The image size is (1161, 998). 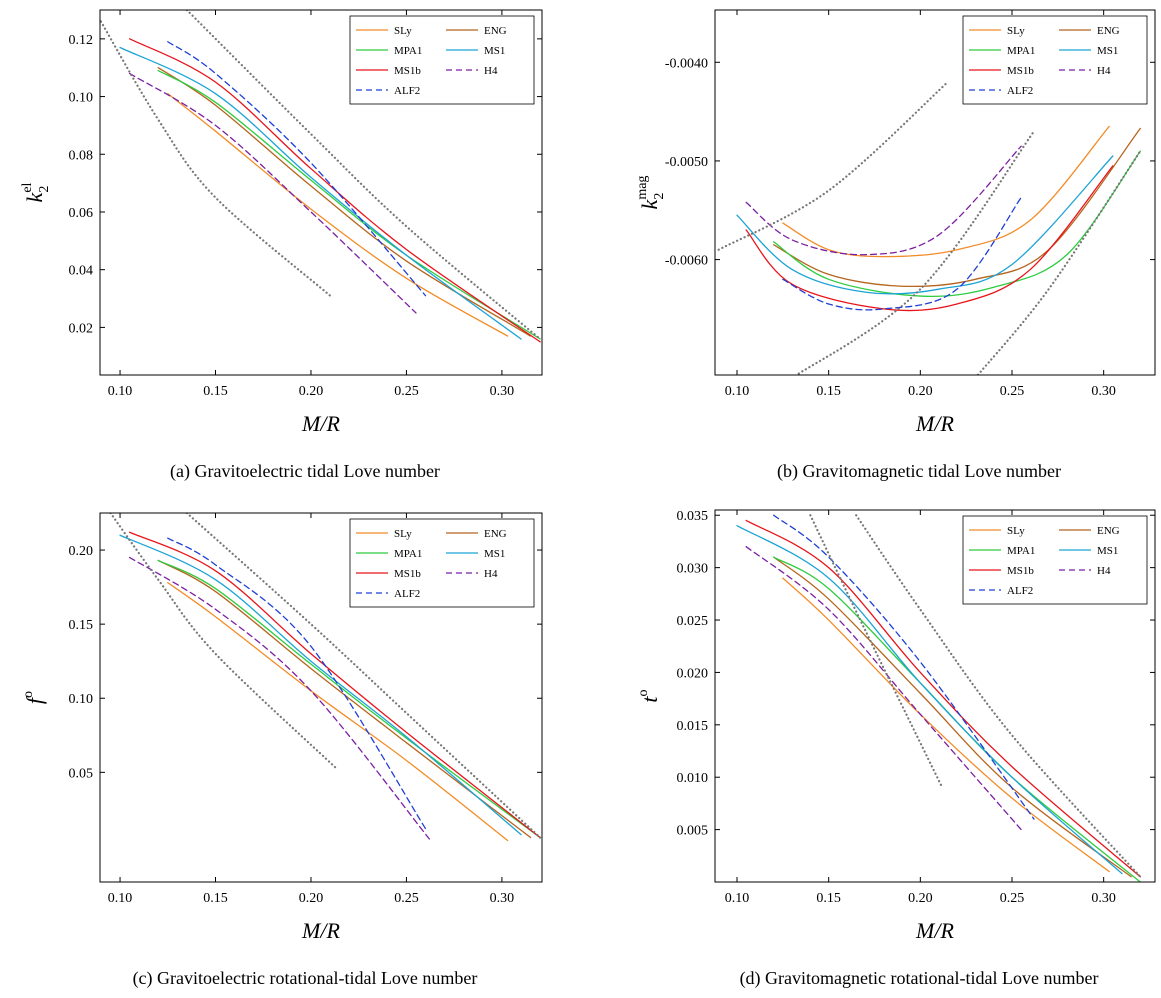 I want to click on y-tick-label: 0.025, so click(x=693, y=621).